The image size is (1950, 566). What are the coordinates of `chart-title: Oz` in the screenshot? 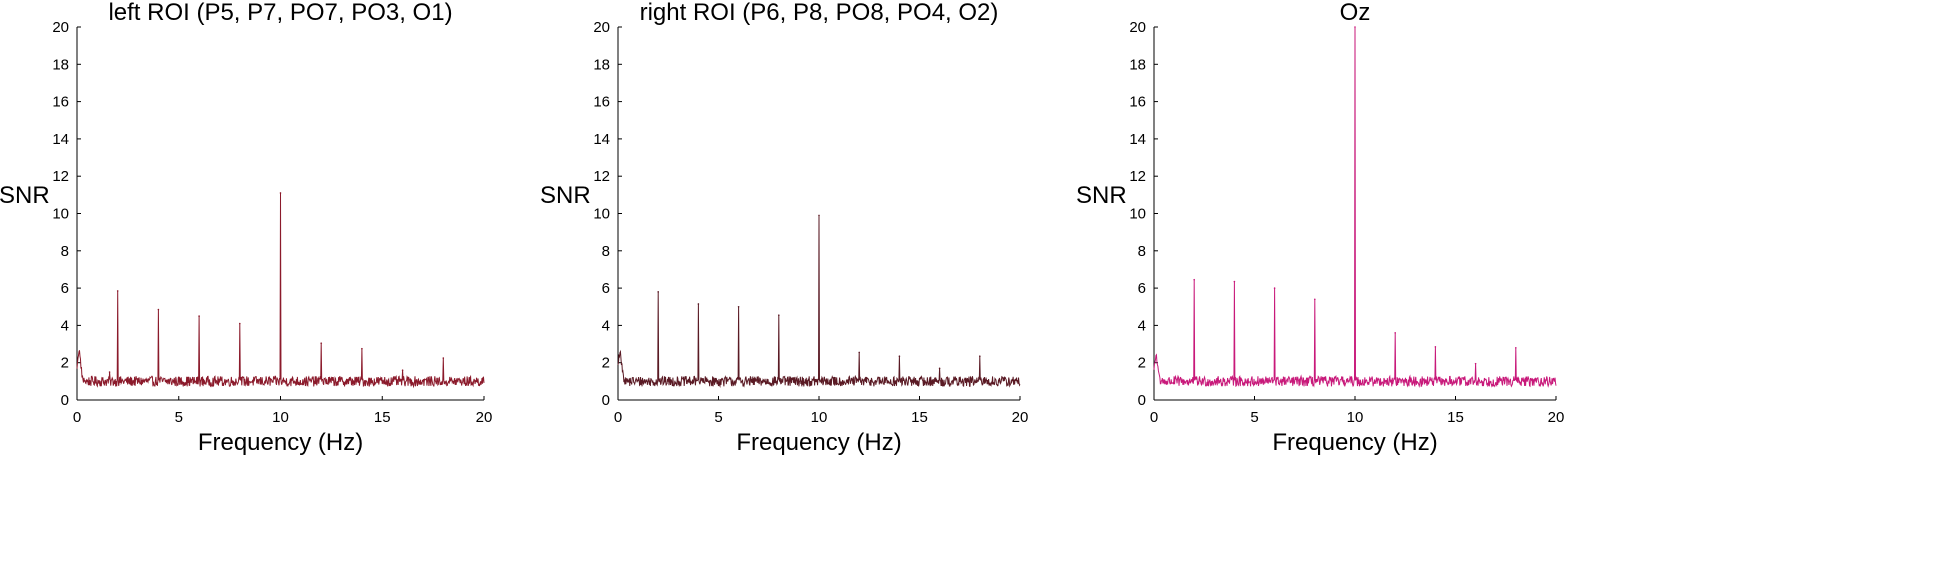 It's located at (1355, 13).